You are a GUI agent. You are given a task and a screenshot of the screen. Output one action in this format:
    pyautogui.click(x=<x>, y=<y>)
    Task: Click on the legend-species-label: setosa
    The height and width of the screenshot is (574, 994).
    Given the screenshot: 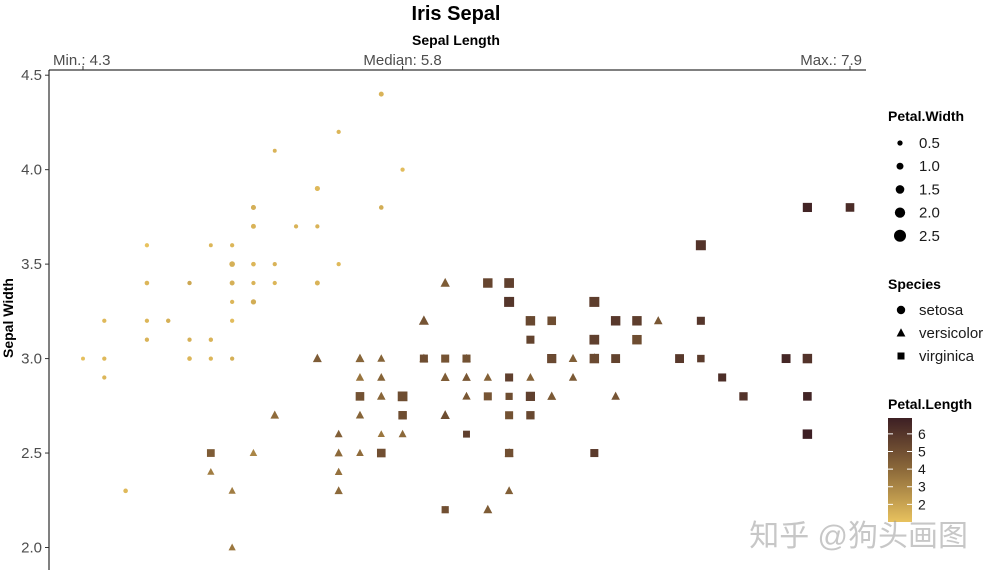 What is the action you would take?
    pyautogui.click(x=941, y=310)
    